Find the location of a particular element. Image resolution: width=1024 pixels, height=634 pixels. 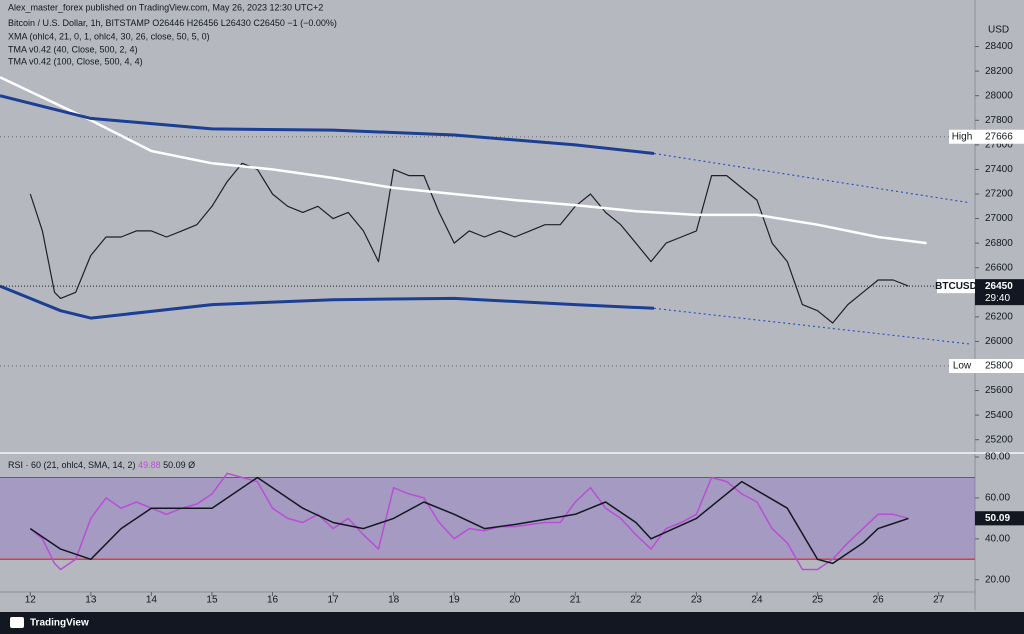

x-tick-label: 27 is located at coordinates (939, 600).